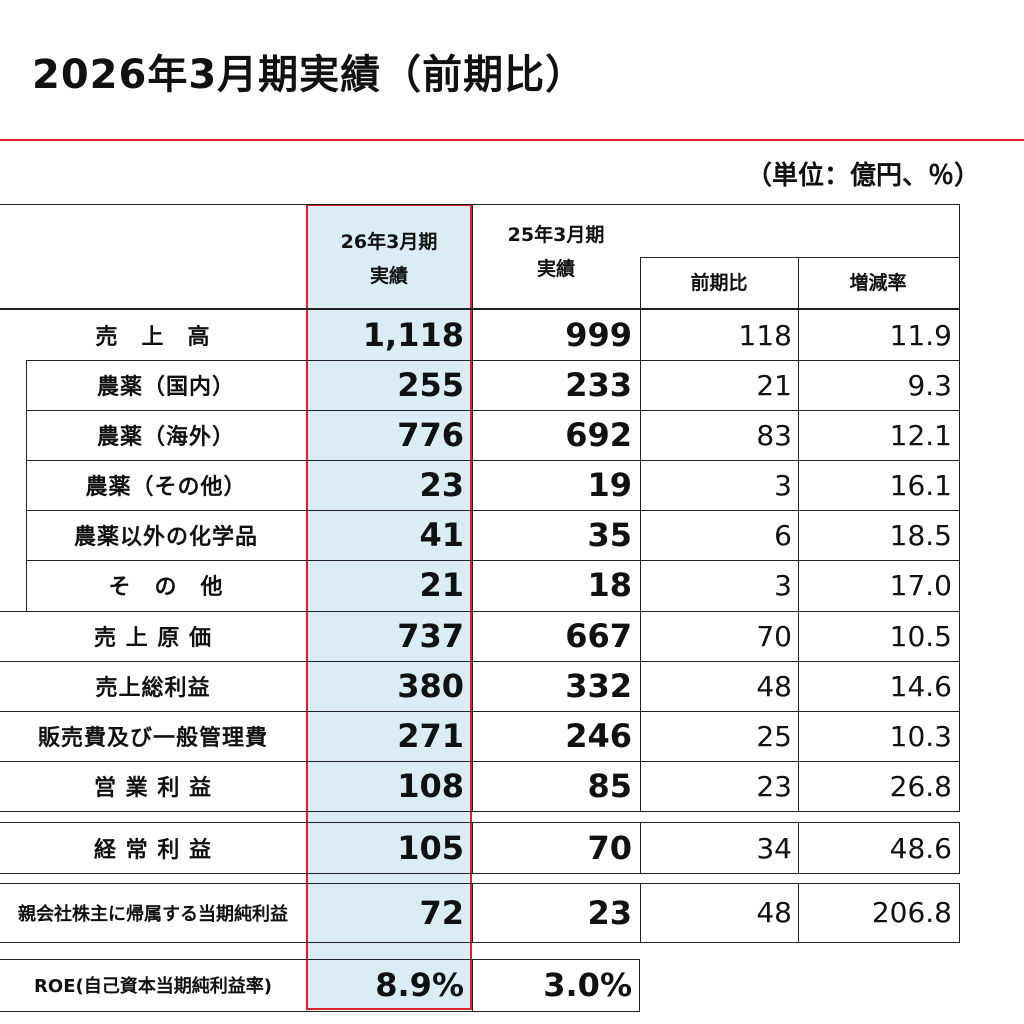 Image resolution: width=1024 pixels, height=1024 pixels. I want to click on value-diff: 118, so click(765, 335).